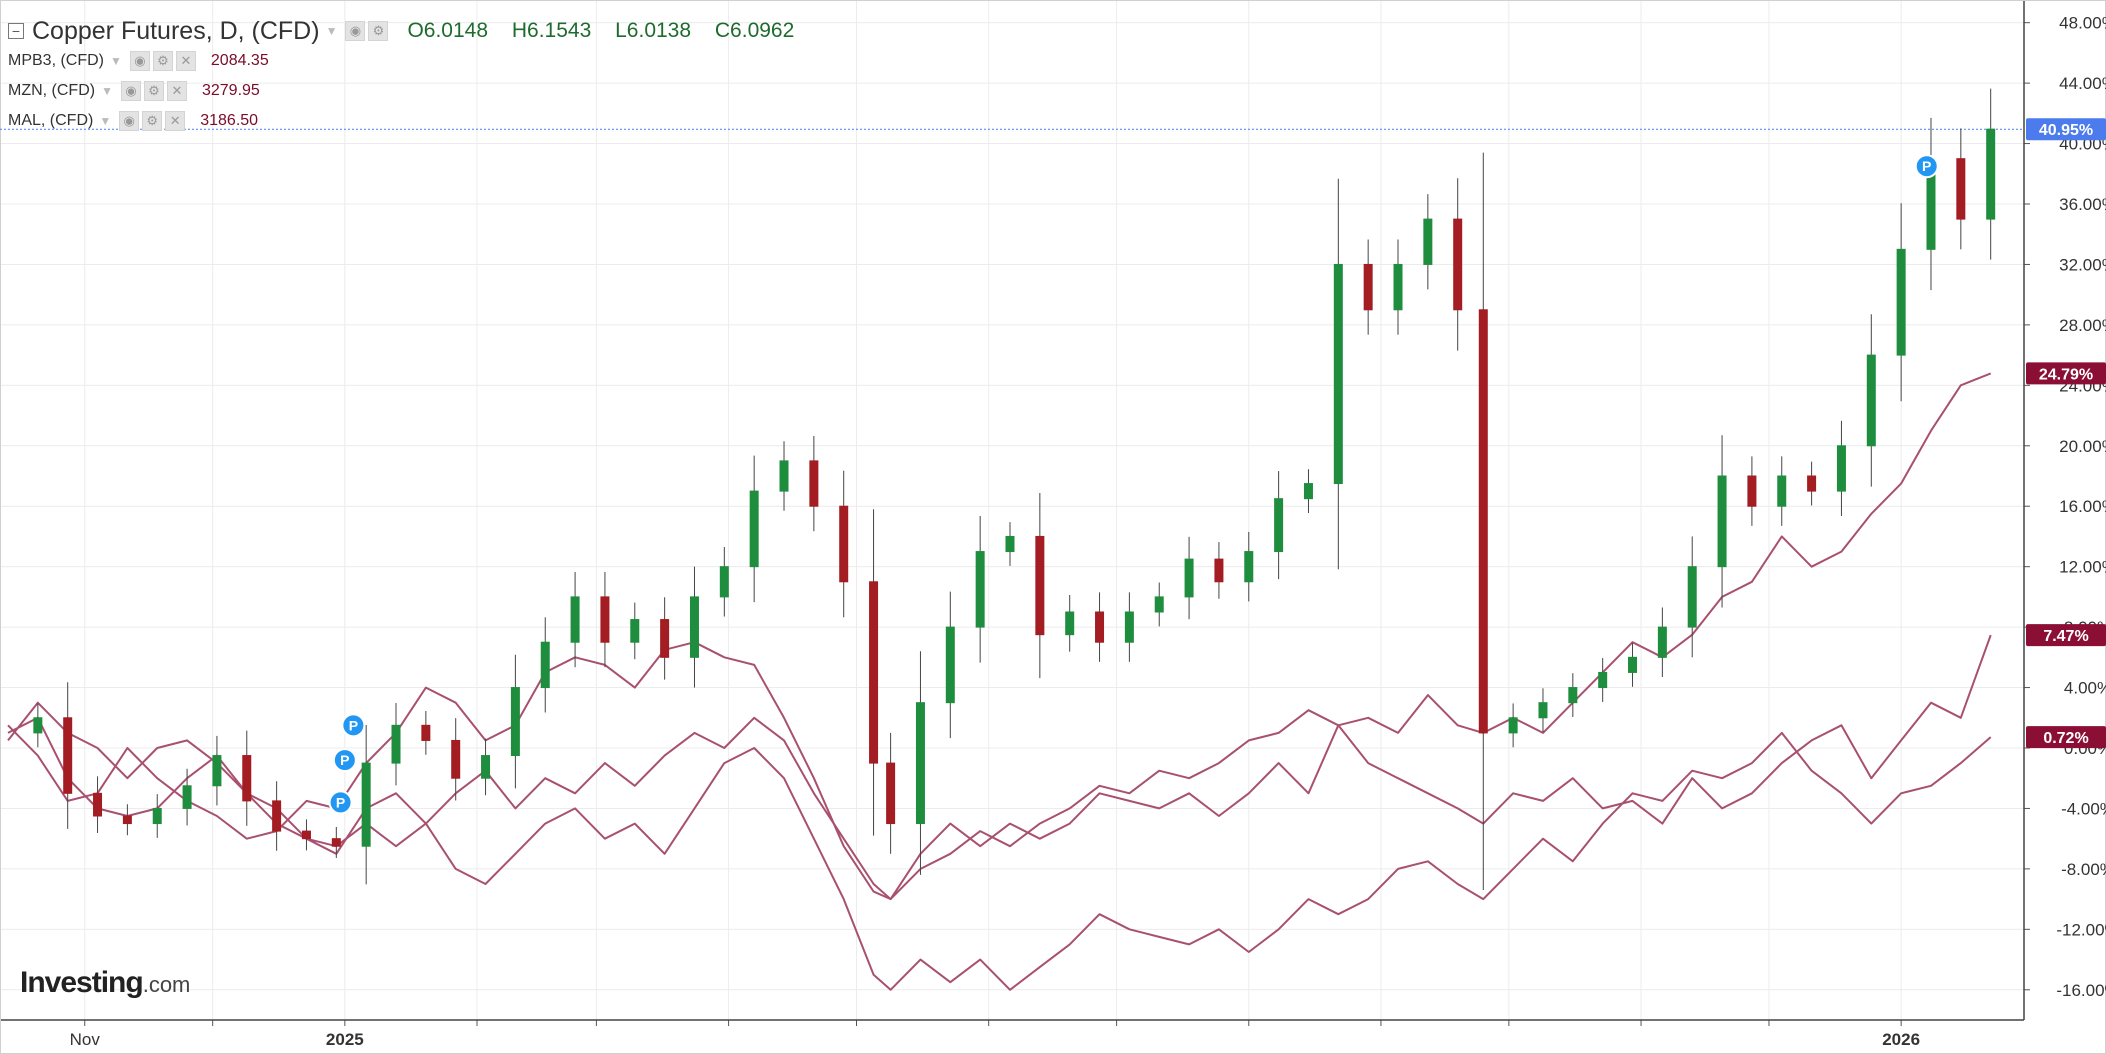 The height and width of the screenshot is (1054, 2106). Describe the element at coordinates (51, 120) in the screenshot. I see `compare-symbol-label: MAL, (CFD)` at that location.